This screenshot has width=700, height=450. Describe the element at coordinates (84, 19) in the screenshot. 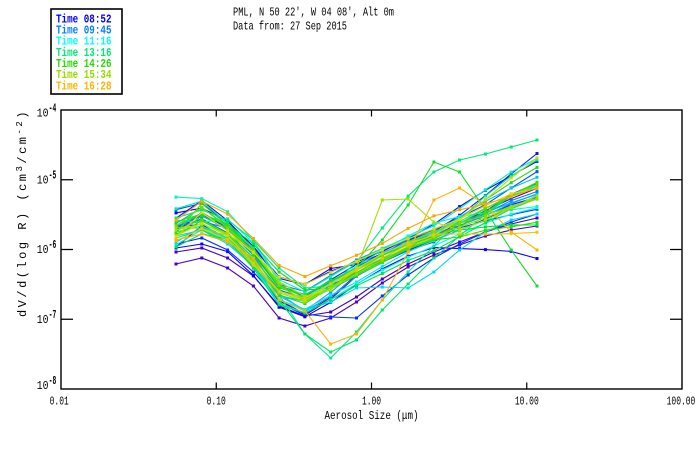

I see `svg-text: Time 08:52` at that location.